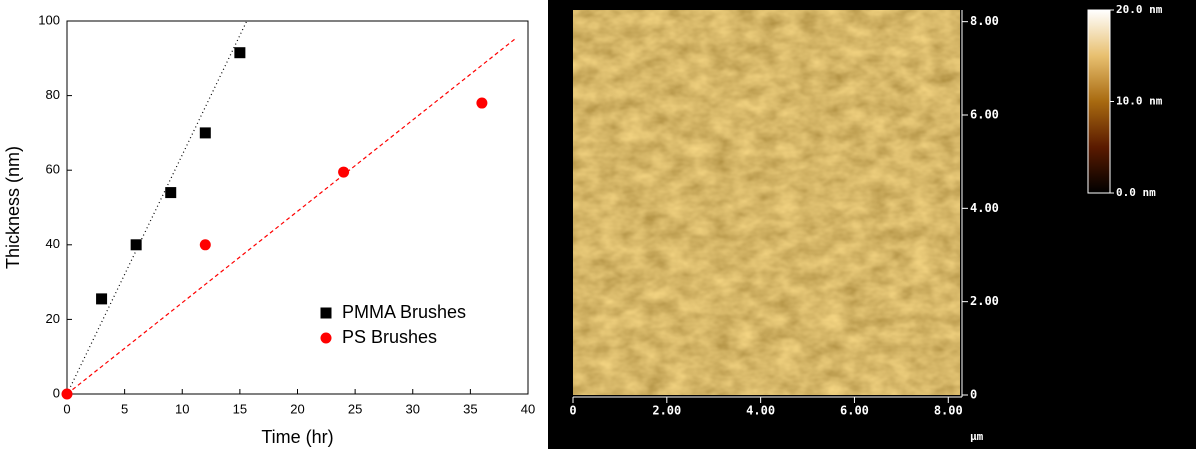 Image resolution: width=1196 pixels, height=449 pixels. I want to click on legend-label: PMMA Brushes, so click(404, 312).